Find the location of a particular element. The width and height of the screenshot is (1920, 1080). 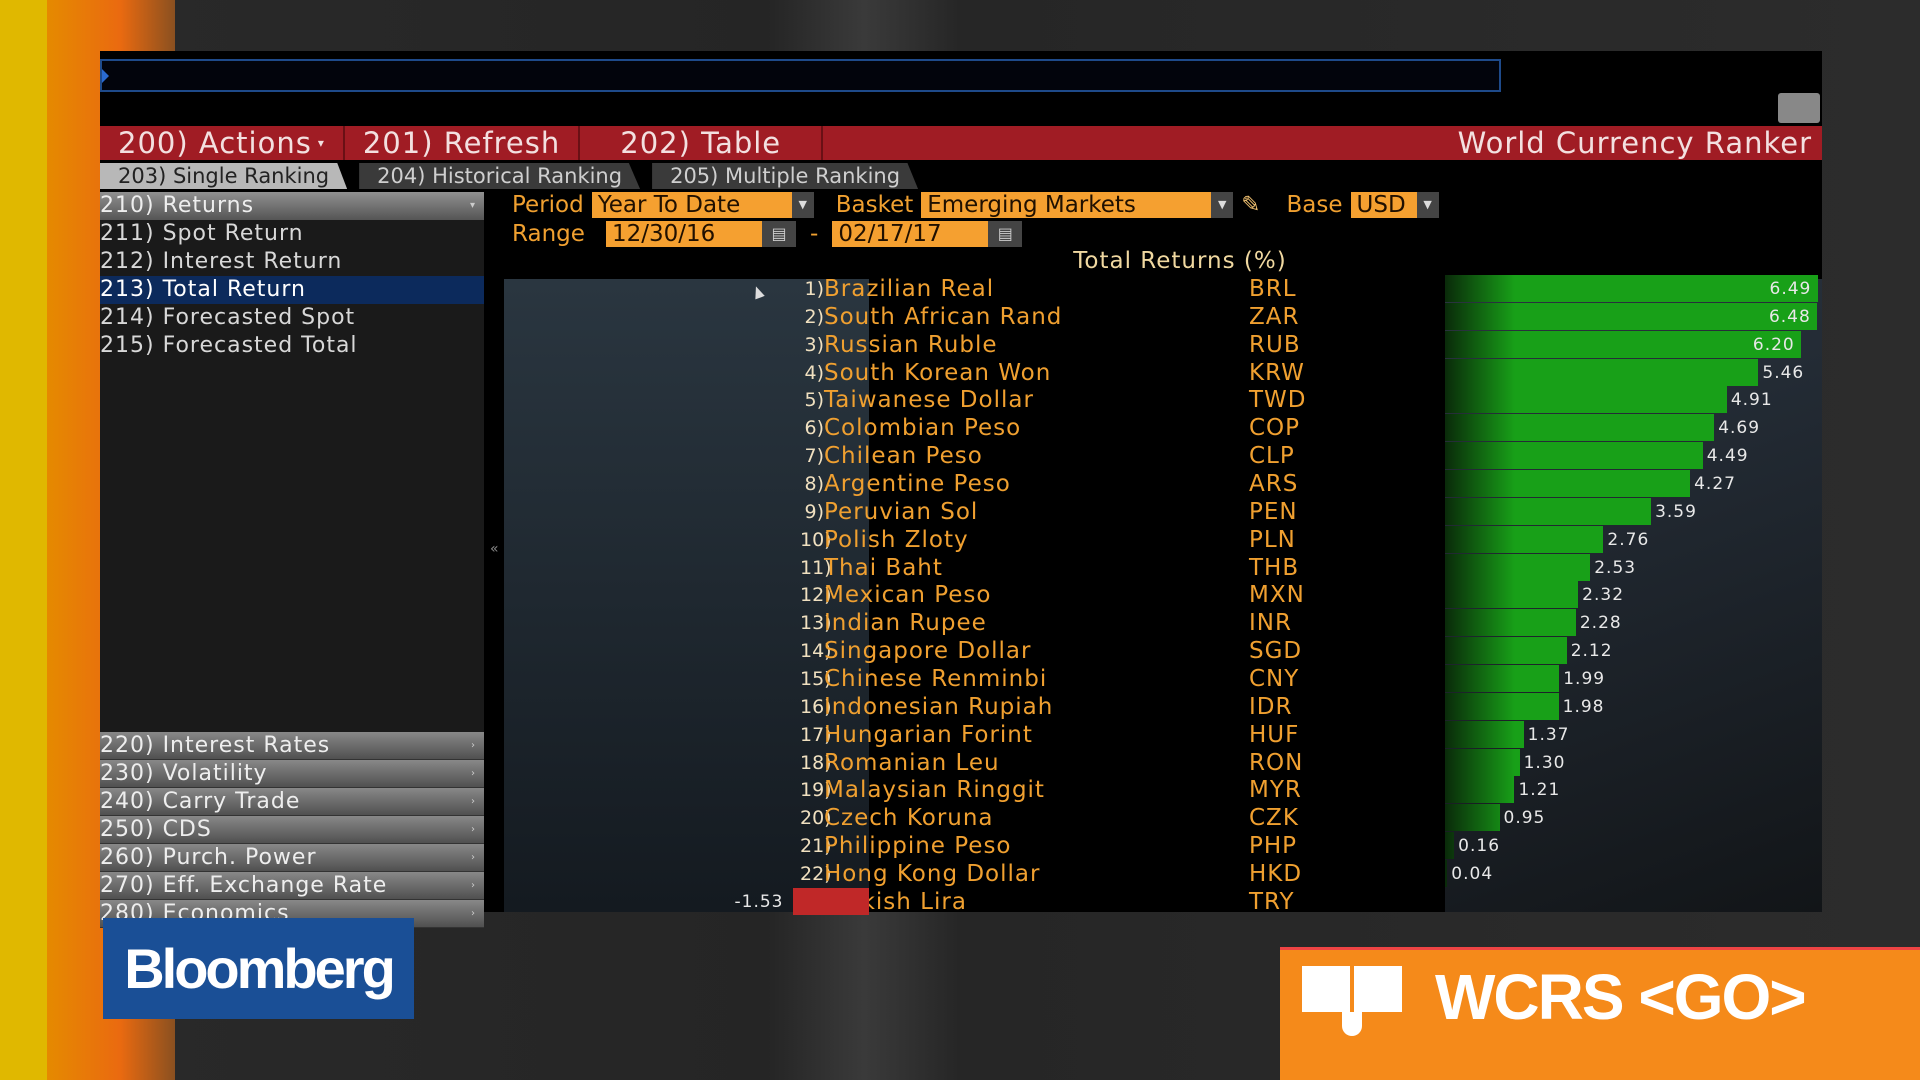

currency-code: COP is located at coordinates (1275, 428).